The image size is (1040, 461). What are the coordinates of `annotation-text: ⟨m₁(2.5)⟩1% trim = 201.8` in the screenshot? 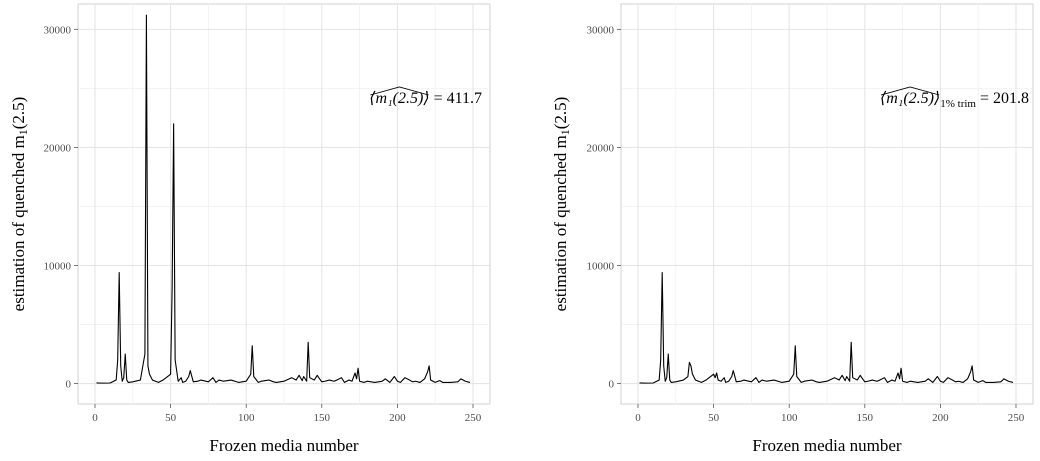 It's located at (954, 100).